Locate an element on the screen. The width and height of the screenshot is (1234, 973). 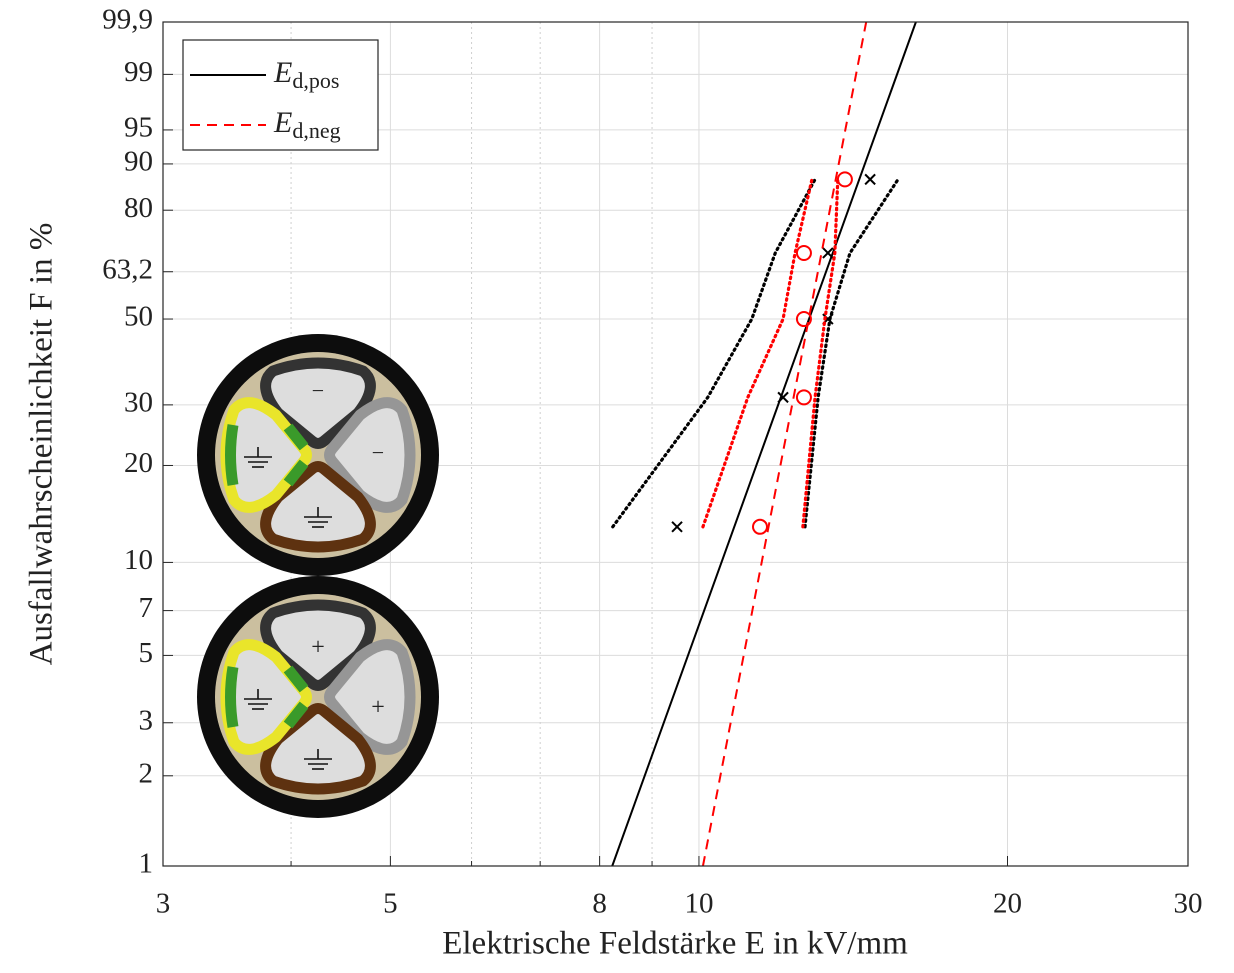
fit-line is located at coordinates (784, 444).